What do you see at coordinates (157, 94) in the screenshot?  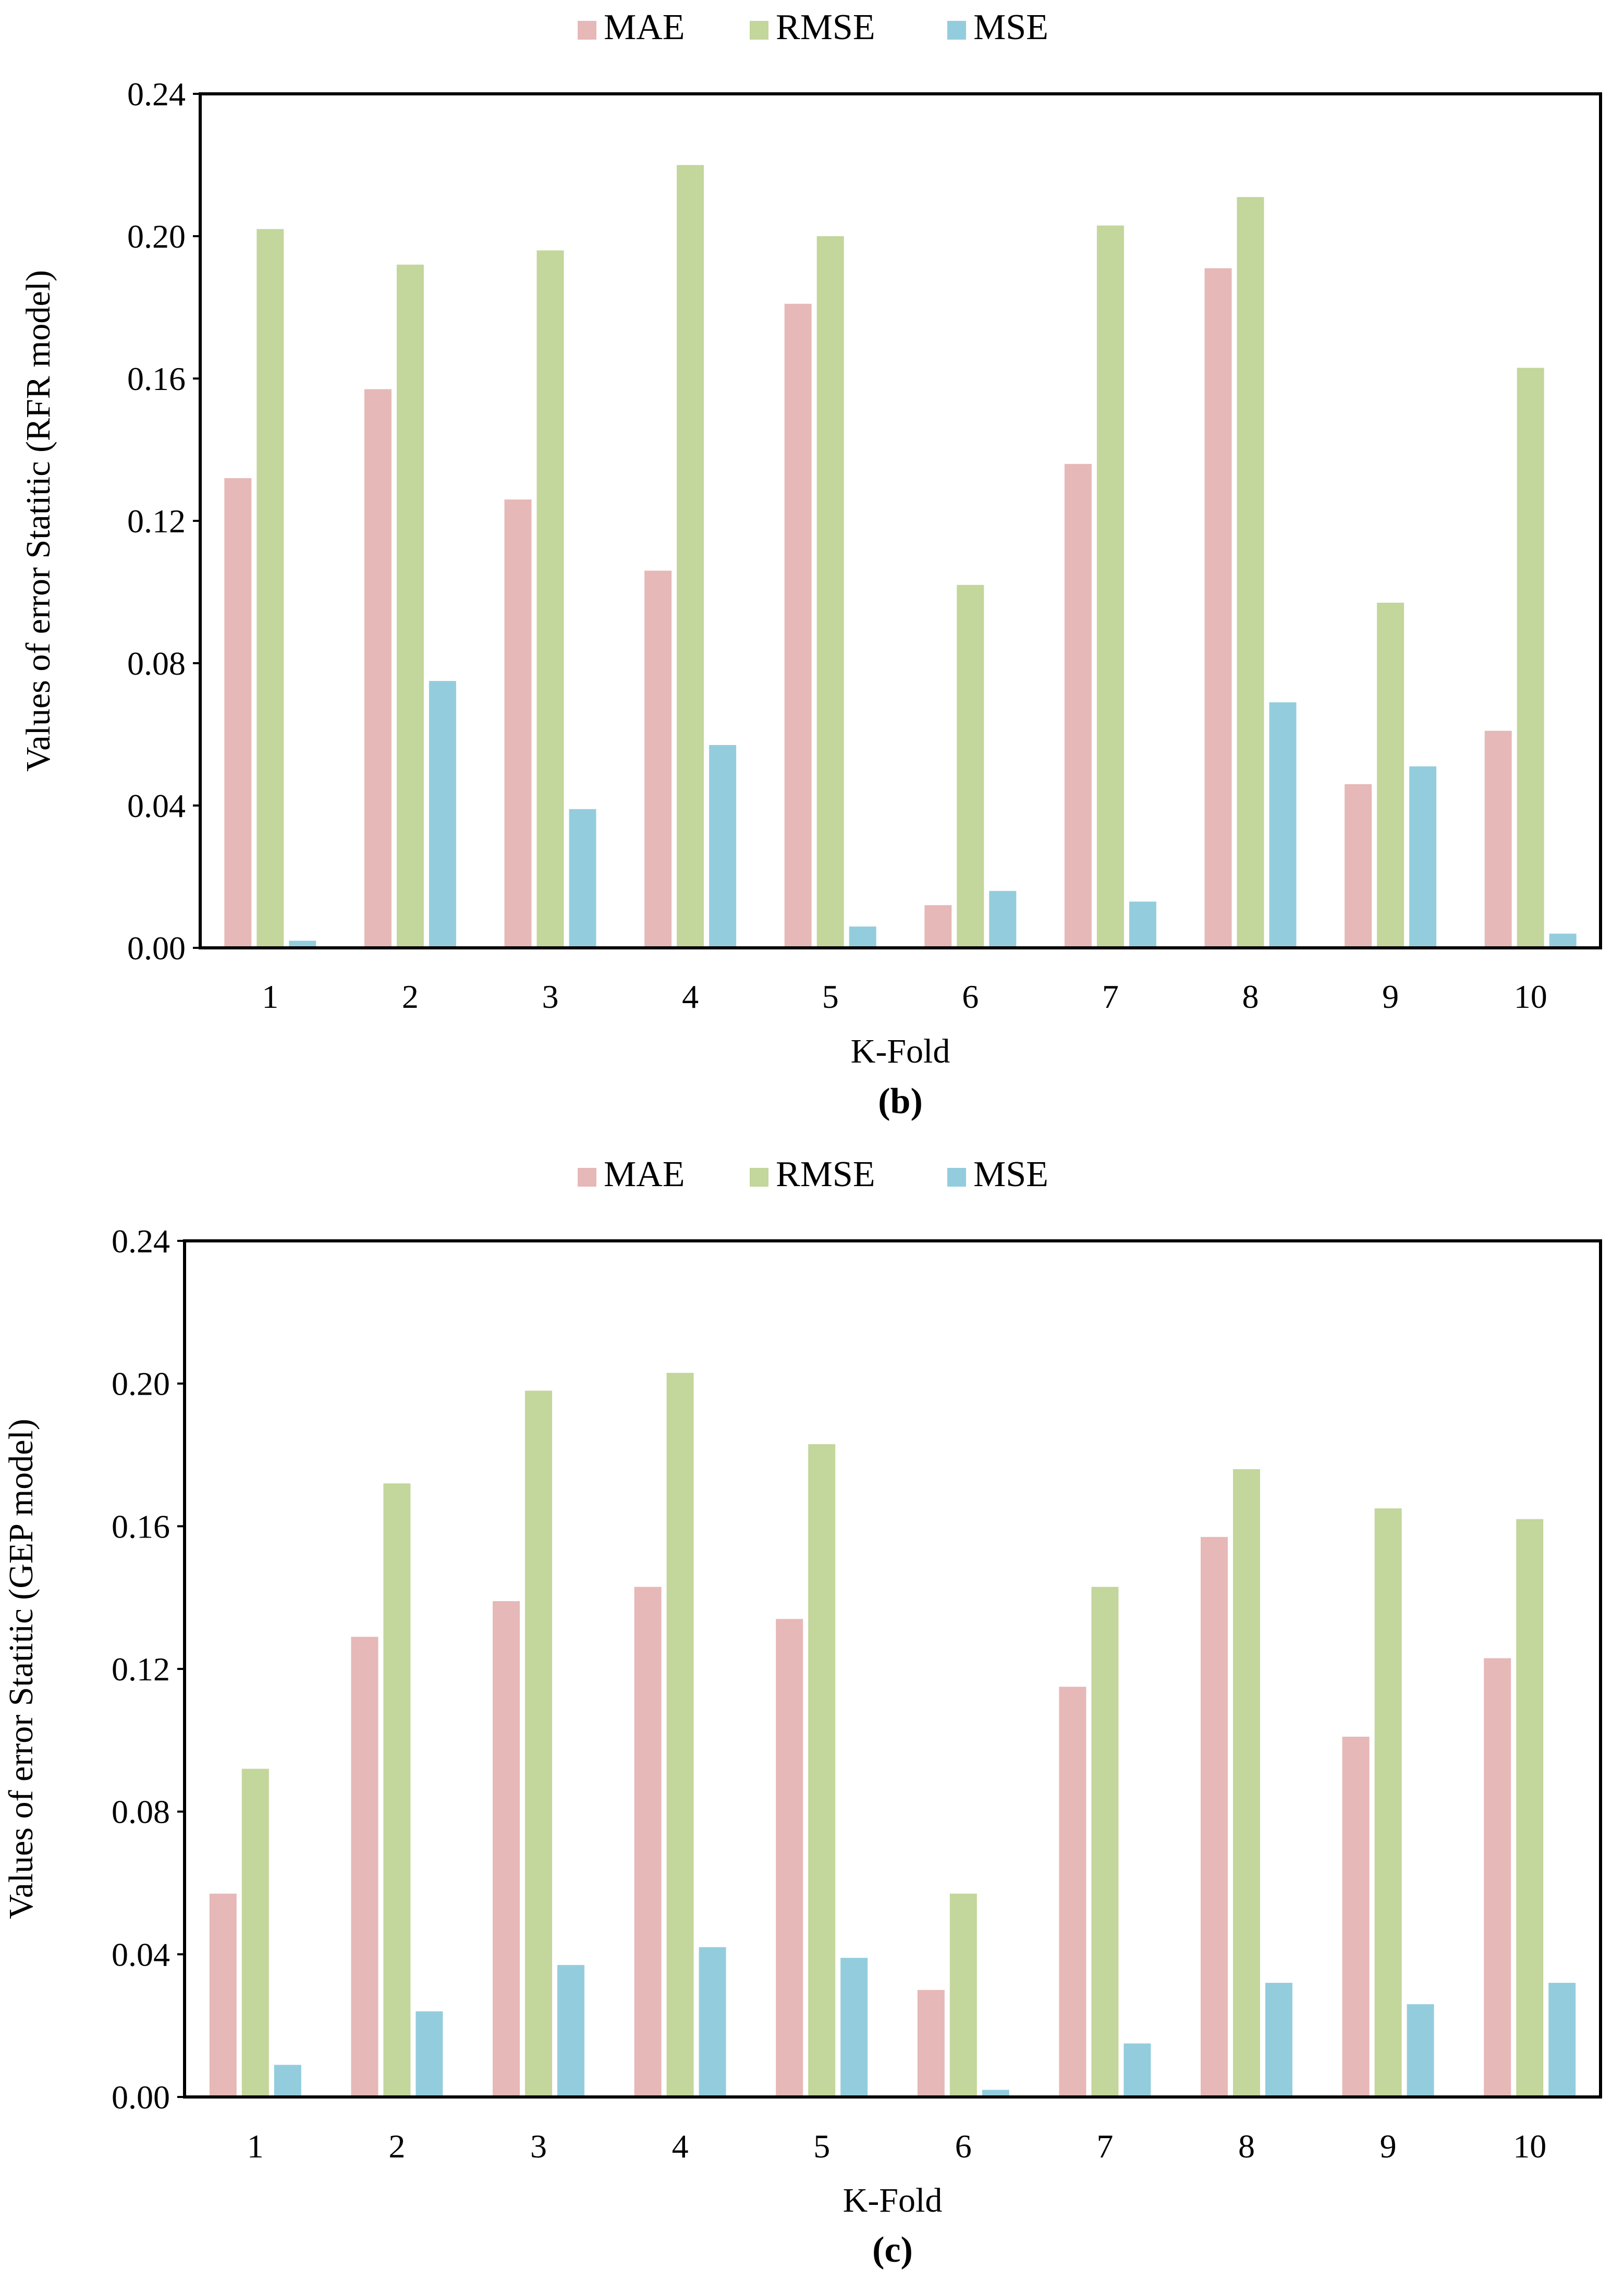 I see `y-tick-label: 0.24` at bounding box center [157, 94].